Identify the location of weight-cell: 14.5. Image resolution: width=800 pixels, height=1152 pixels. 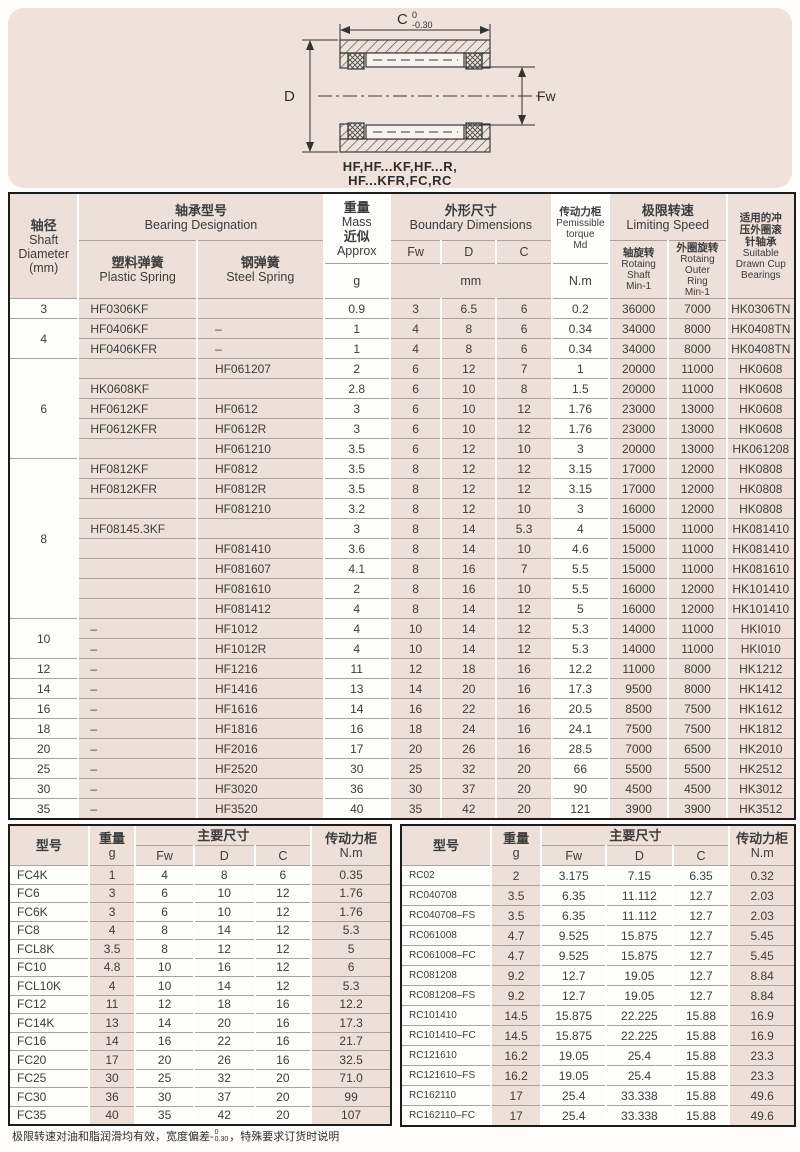
(515, 1035).